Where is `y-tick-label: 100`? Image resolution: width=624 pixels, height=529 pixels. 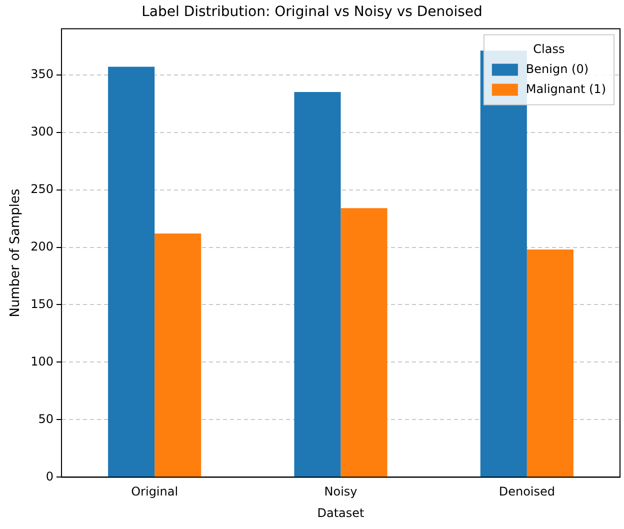 y-tick-label: 100 is located at coordinates (42, 361).